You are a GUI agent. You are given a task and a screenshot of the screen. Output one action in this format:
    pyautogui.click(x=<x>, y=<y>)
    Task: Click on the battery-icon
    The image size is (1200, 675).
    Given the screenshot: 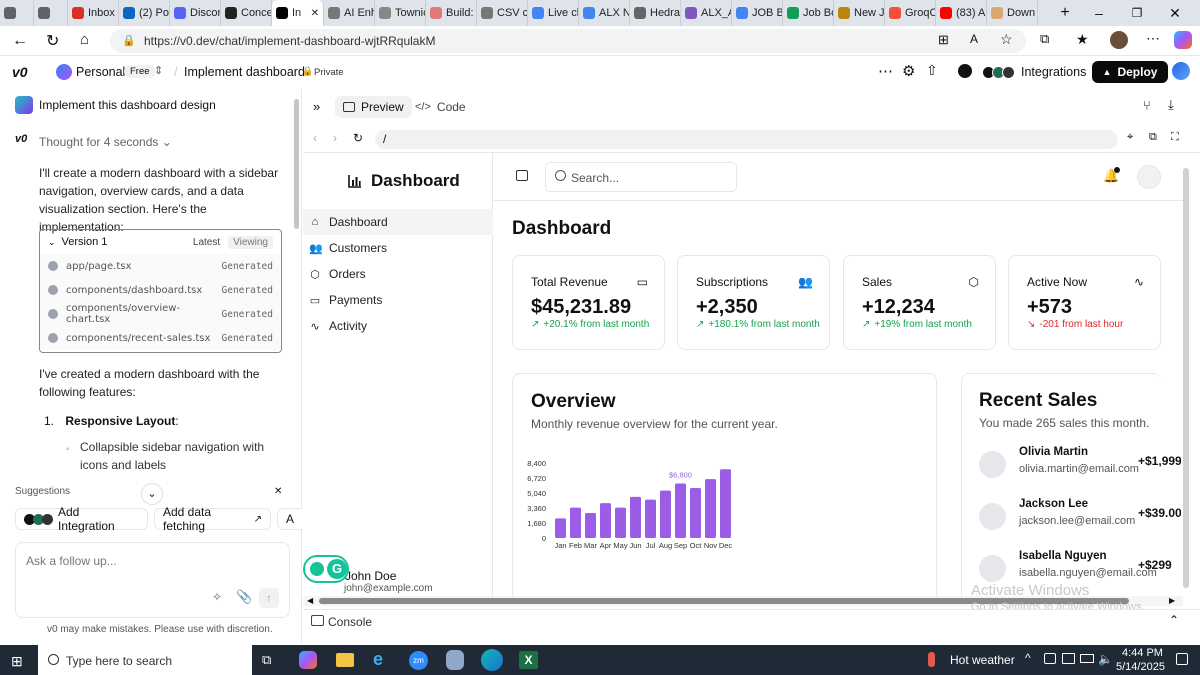 What is the action you would take?
    pyautogui.click(x=1087, y=658)
    